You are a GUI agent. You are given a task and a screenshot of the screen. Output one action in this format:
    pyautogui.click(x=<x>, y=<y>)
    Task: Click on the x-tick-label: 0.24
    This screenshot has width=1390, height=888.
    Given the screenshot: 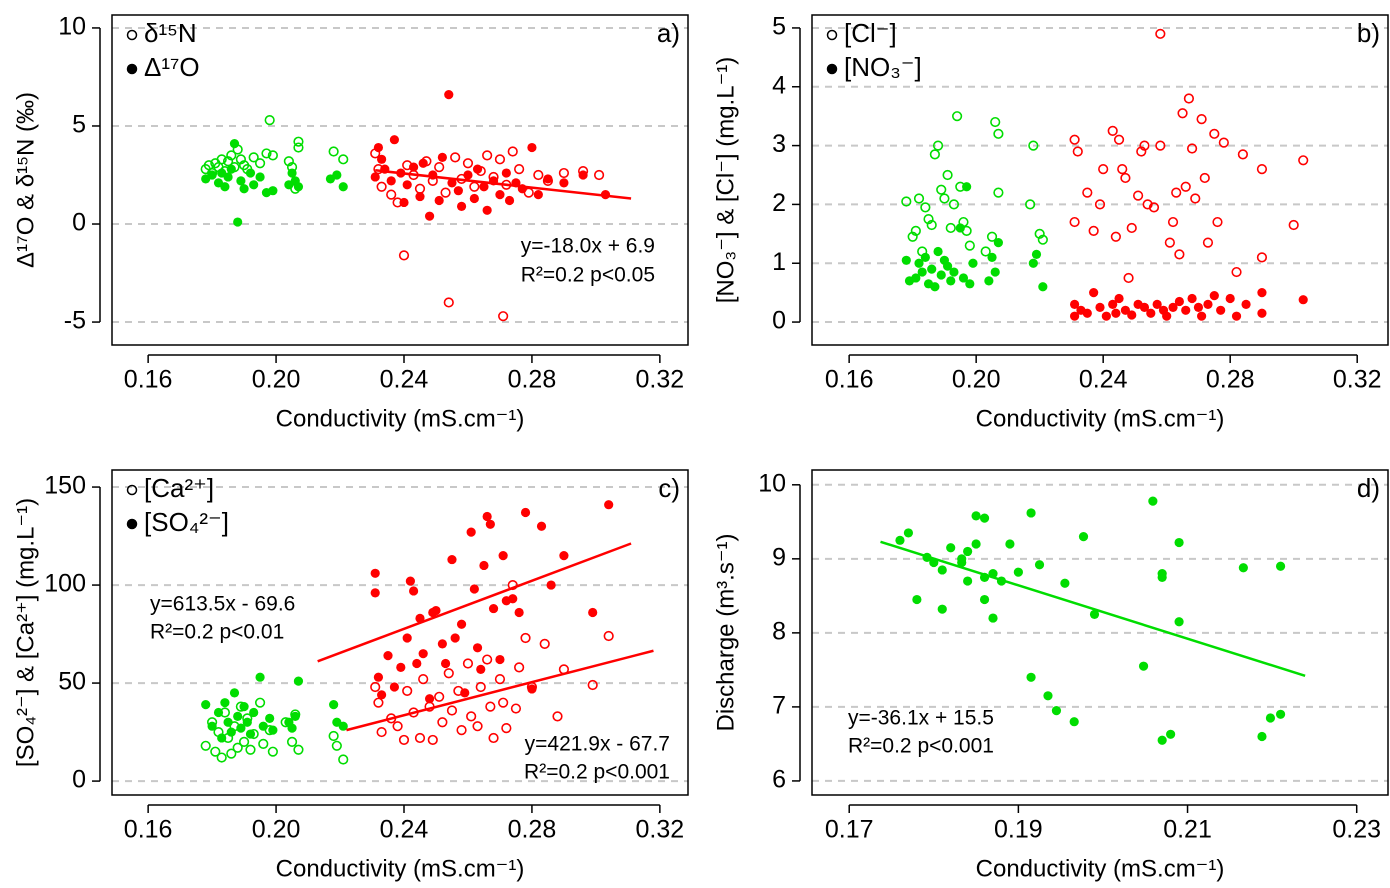 What is the action you would take?
    pyautogui.click(x=1103, y=380)
    